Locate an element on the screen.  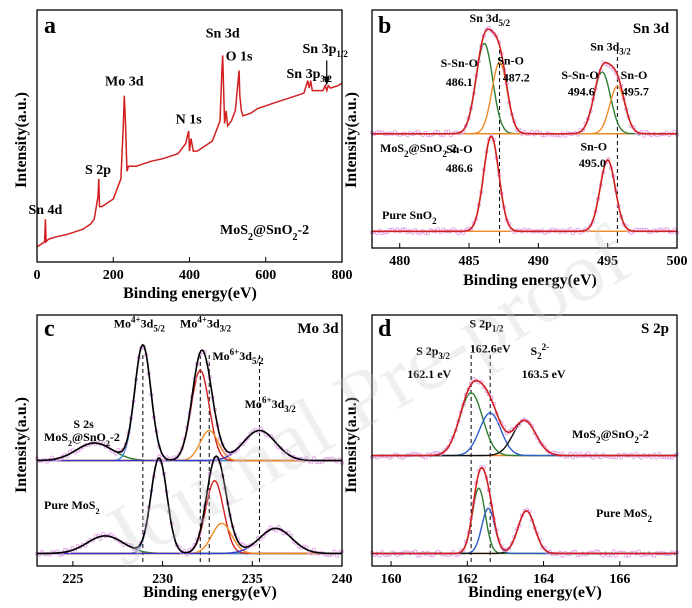
x-tick-label: 162 is located at coordinates (467, 579).